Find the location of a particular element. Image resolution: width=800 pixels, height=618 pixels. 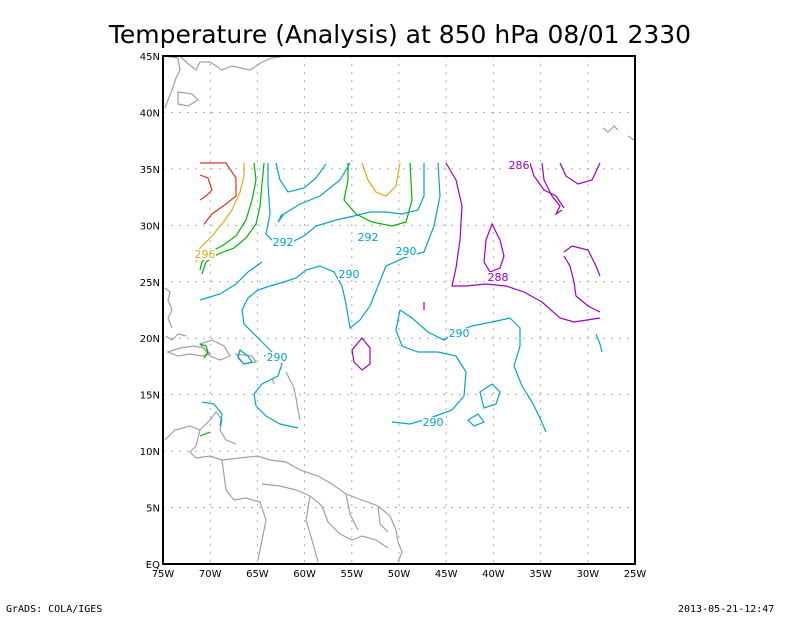

lon-tick-label: 25W is located at coordinates (635, 574).